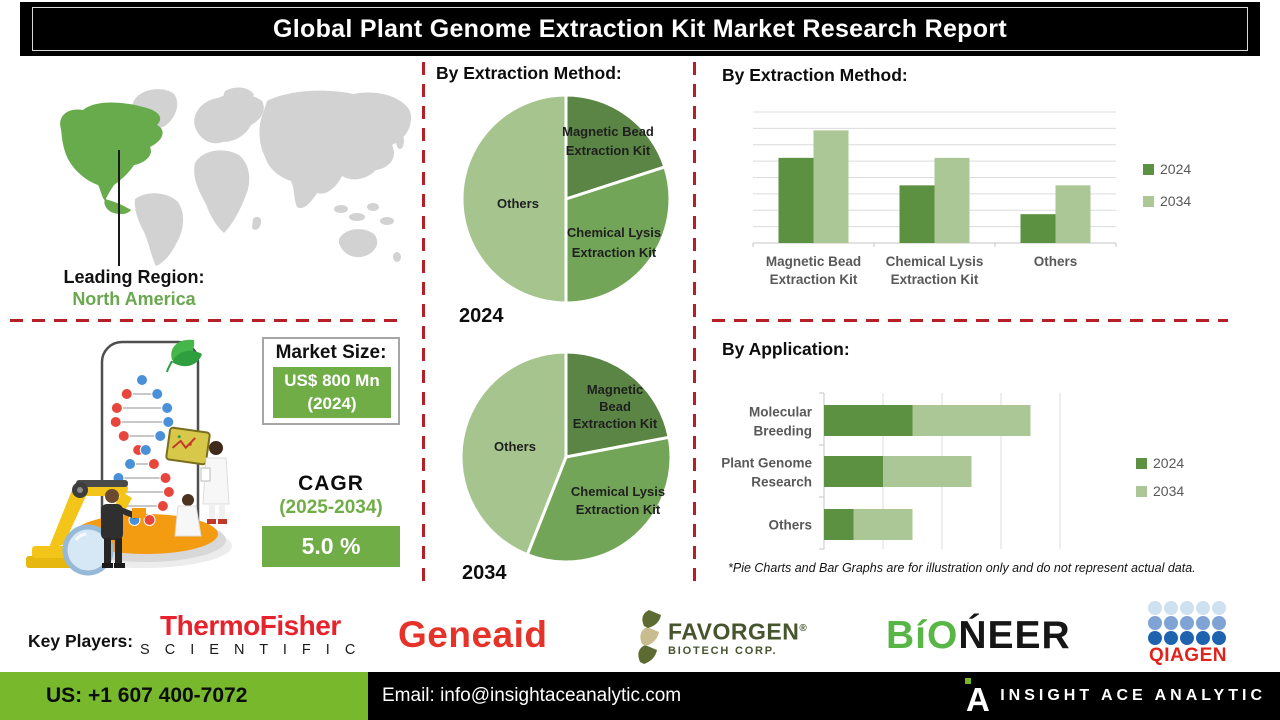 Image resolution: width=1280 pixels, height=720 pixels. Describe the element at coordinates (250, 650) in the screenshot. I see `thermofisher-scientific-text: S C I E N T I F I C` at that location.